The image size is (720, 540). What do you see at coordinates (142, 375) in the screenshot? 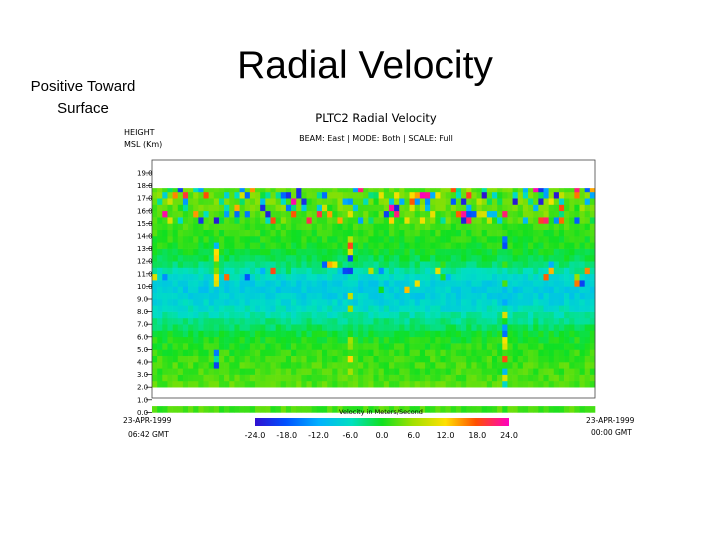
I see `y-tick-label: 3.0` at bounding box center [142, 375].